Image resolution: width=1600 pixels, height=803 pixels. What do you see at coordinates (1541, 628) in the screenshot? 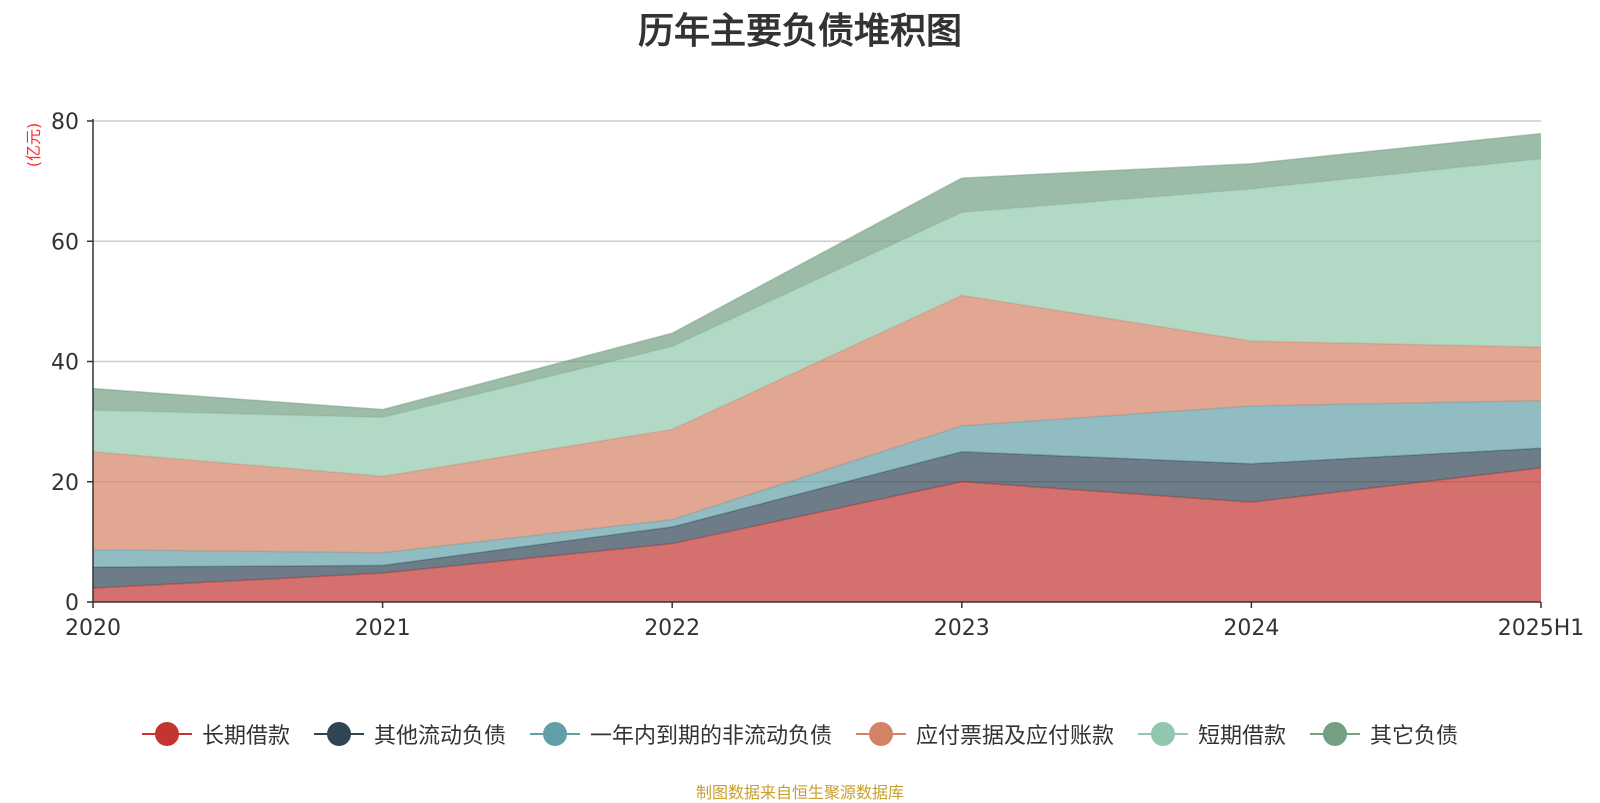
I see `x-tick-label: 2025H1` at bounding box center [1541, 628].